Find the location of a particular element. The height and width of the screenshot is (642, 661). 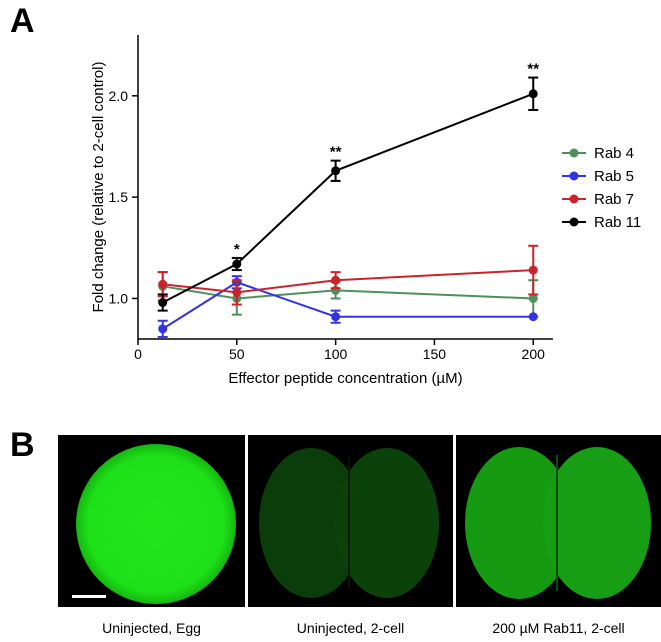

legend-label: Rab 7 is located at coordinates (614, 199).